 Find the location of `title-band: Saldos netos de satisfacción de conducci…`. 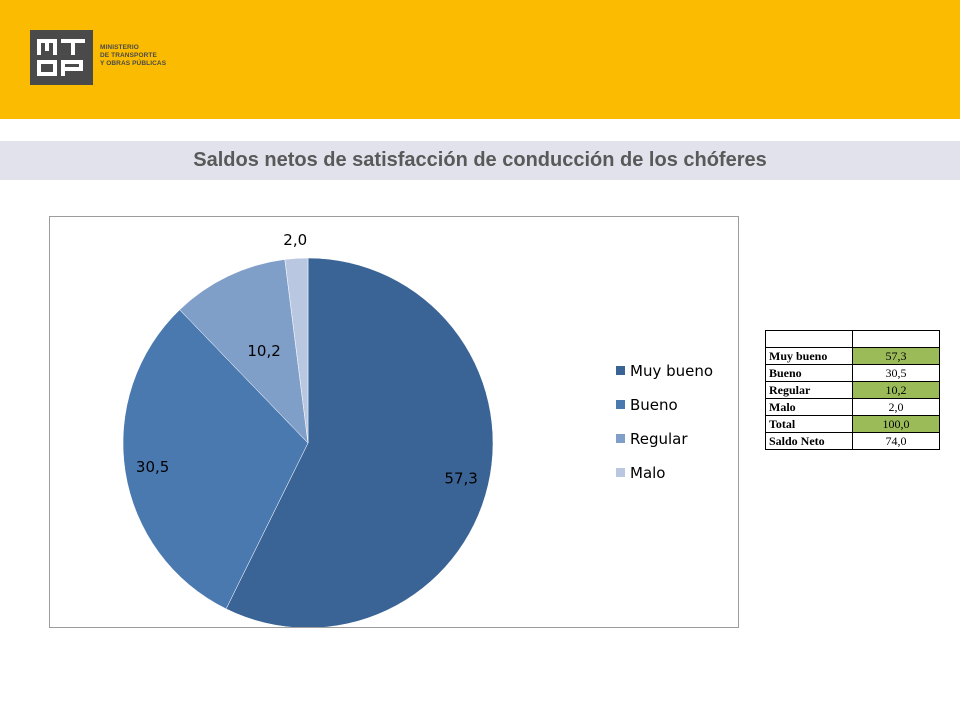

title-band: Saldos netos de satisfacción de conducci… is located at coordinates (480, 160).